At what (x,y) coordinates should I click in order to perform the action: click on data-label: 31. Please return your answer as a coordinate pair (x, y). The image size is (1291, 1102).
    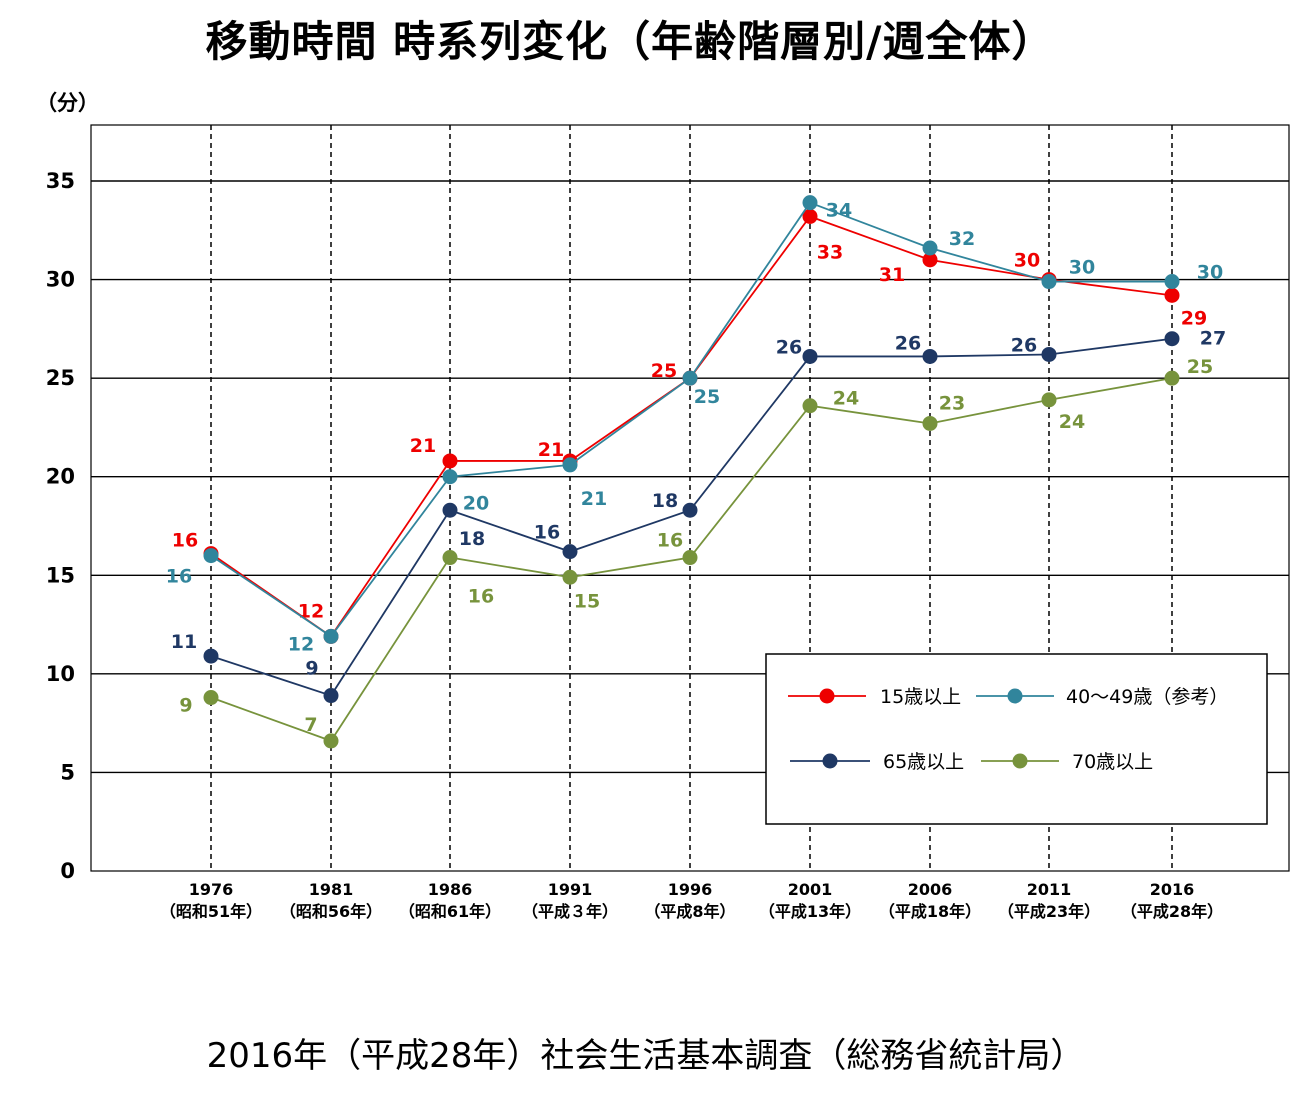
    Looking at the image, I should click on (892, 275).